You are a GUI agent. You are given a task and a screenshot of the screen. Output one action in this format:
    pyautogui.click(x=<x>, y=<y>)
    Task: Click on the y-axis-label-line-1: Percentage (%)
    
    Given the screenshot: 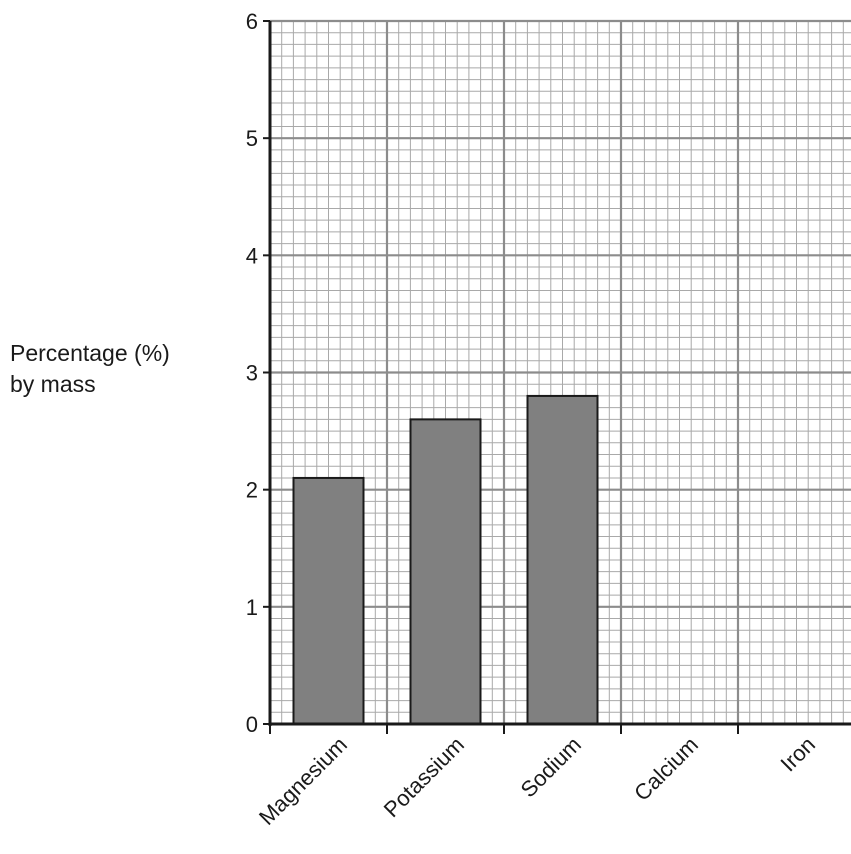 What is the action you would take?
    pyautogui.click(x=90, y=353)
    